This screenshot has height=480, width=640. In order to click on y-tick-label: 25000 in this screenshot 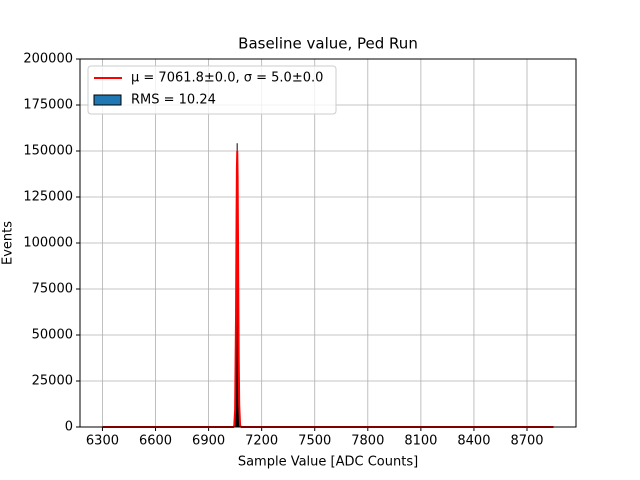, I will do `click(52, 381)`.